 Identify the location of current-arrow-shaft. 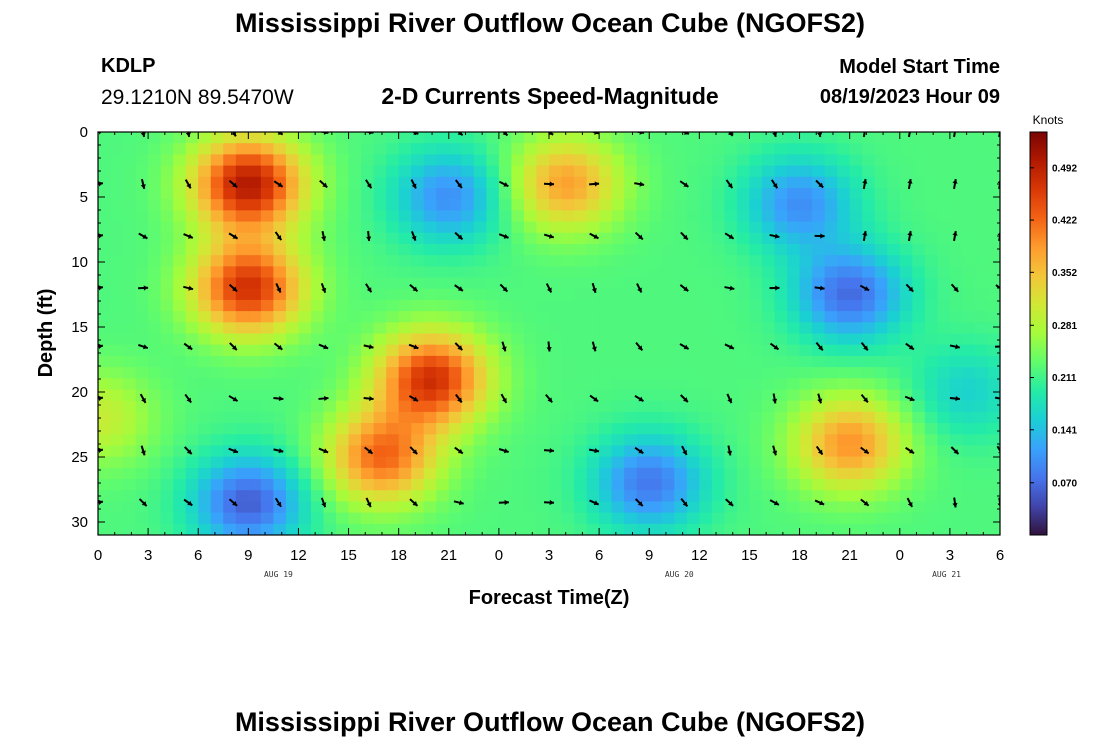
(909, 135).